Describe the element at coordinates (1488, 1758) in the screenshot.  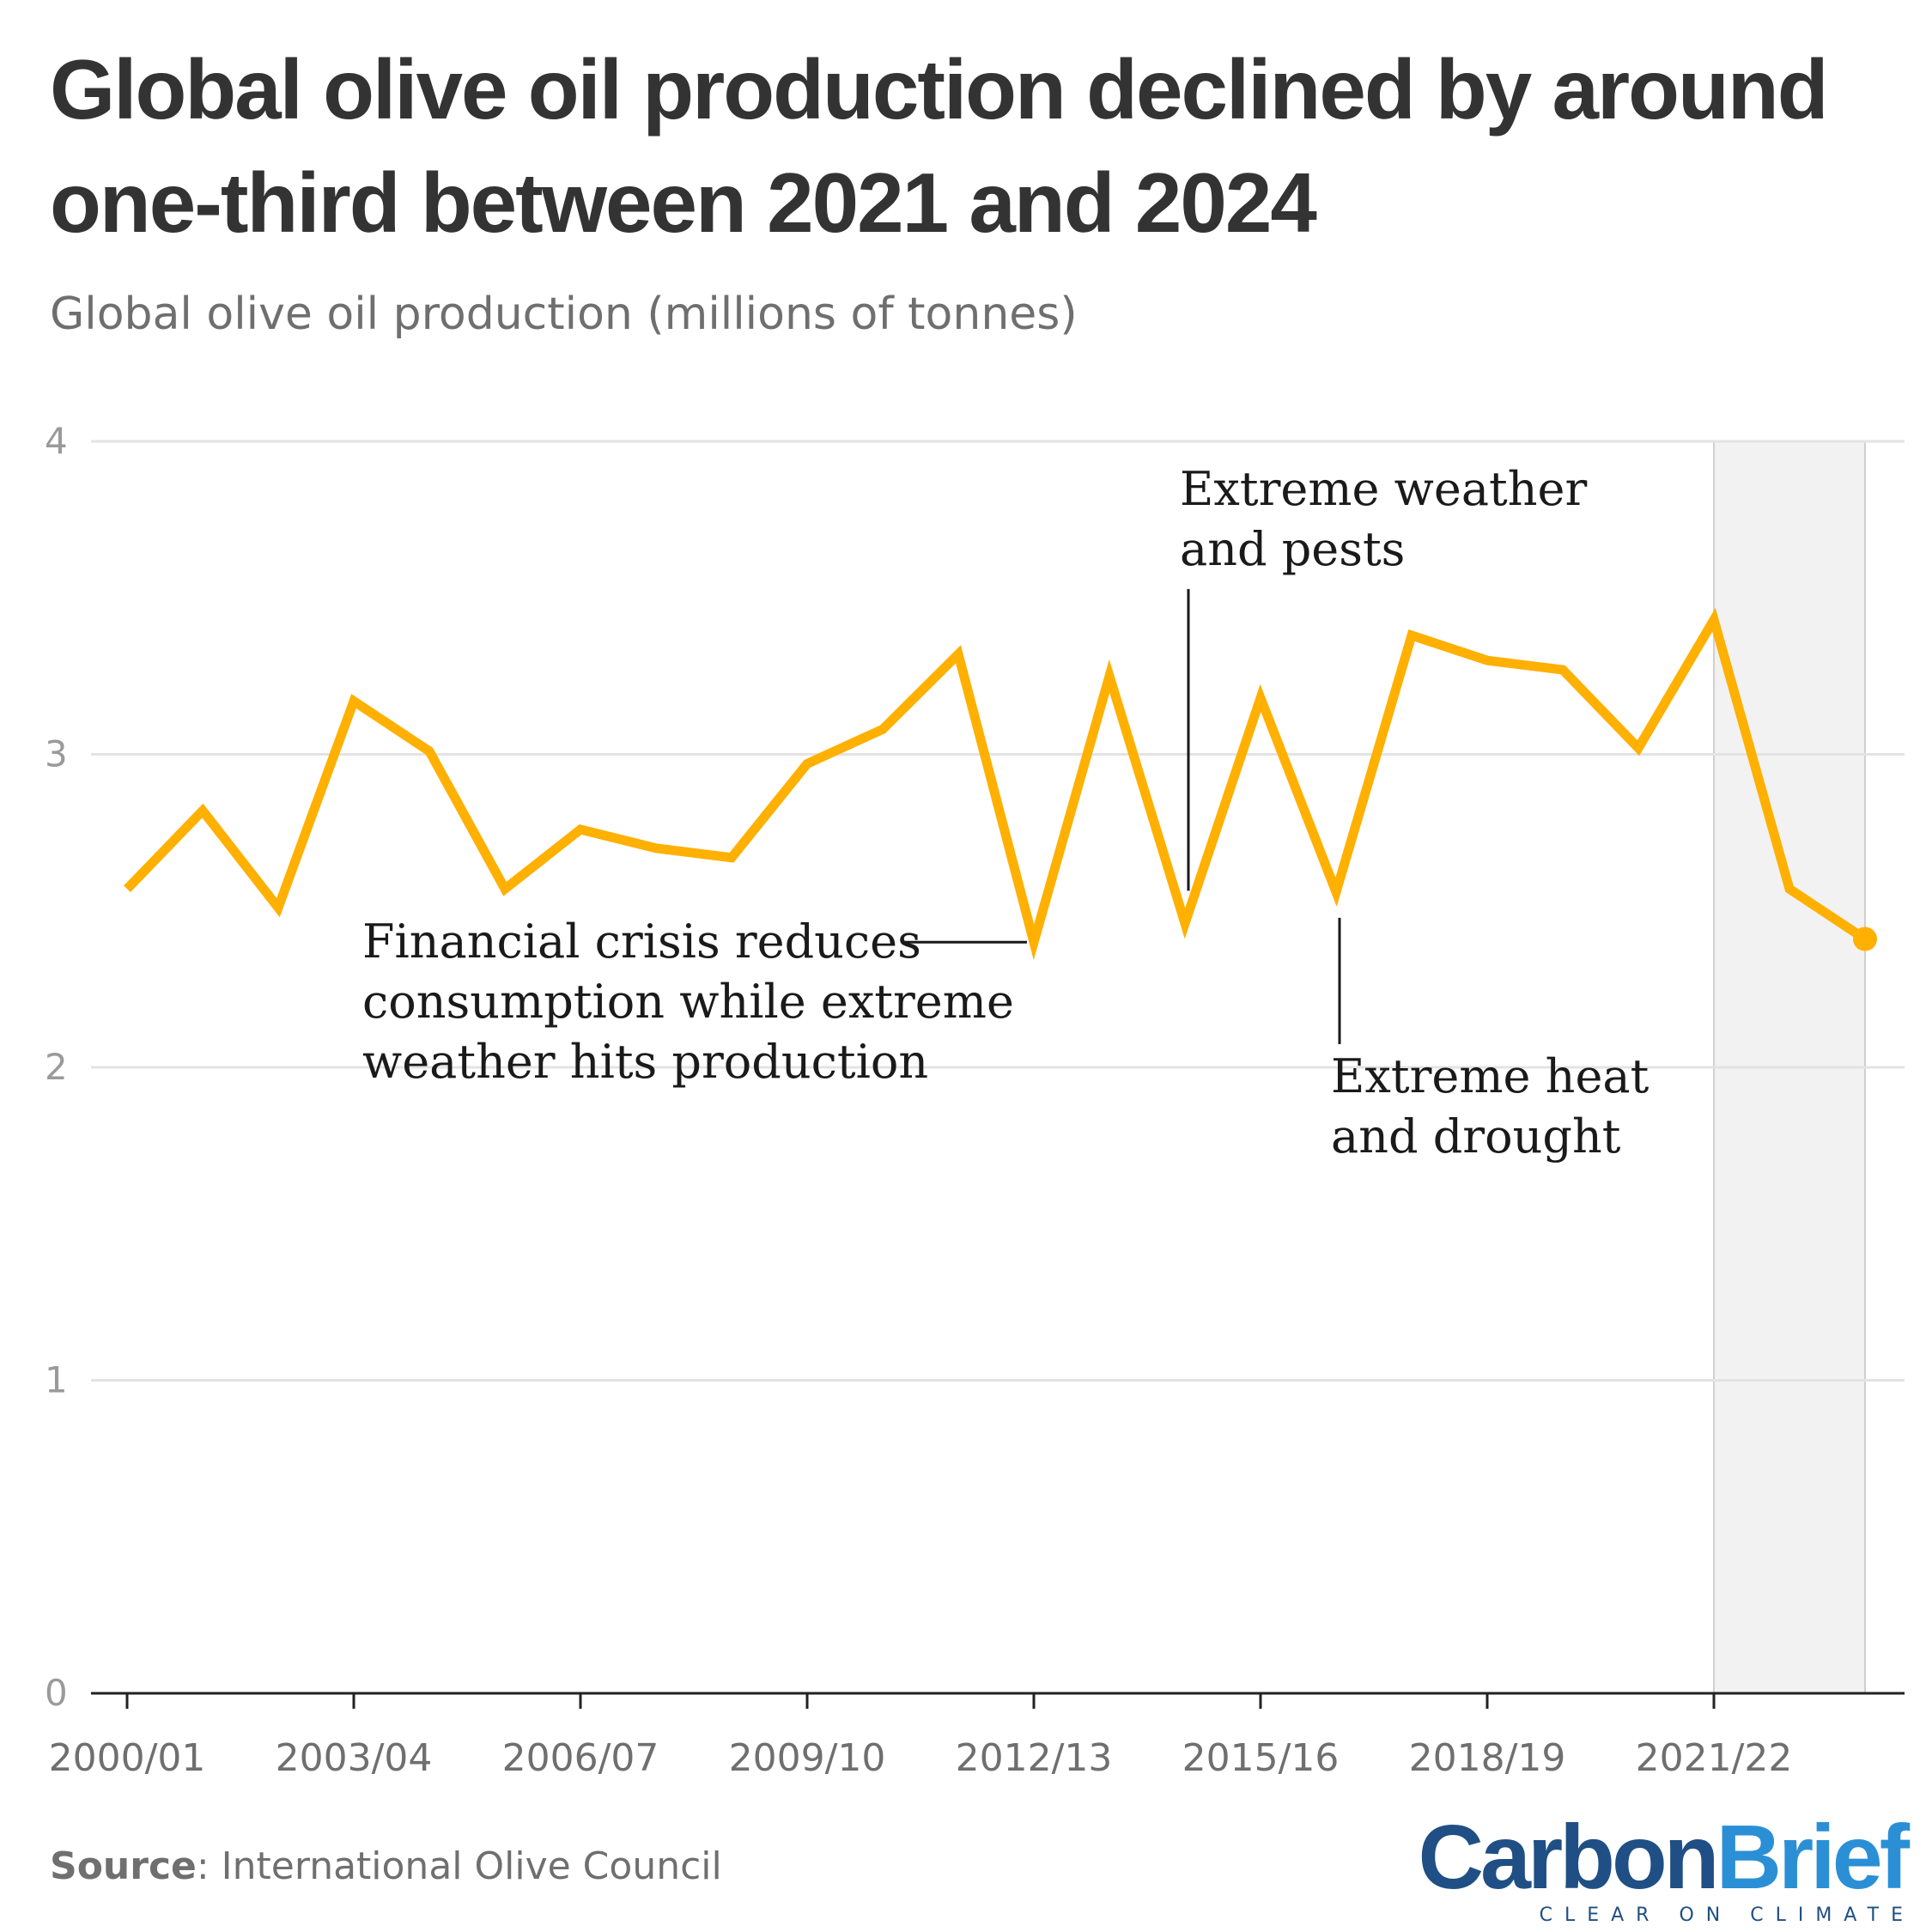
I see `x-tick-label-2018-19: 2018/19` at that location.